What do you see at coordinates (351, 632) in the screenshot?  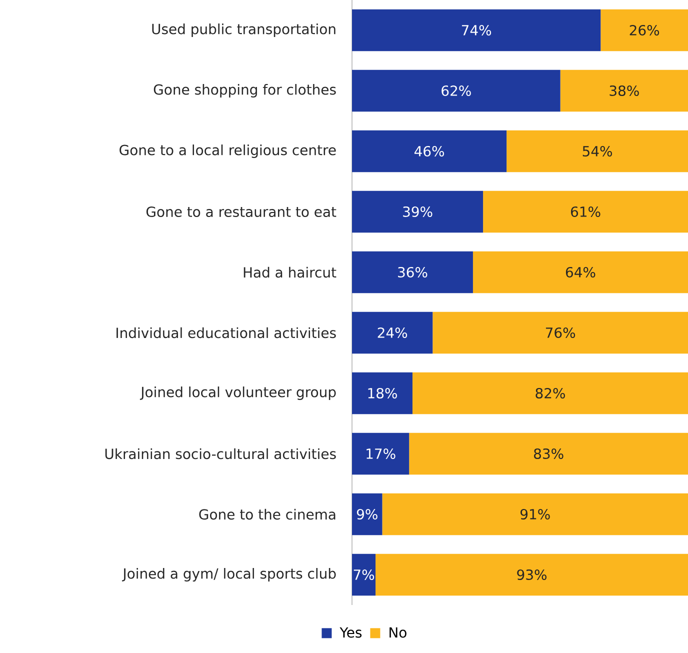 I see `legend-label: Yes` at bounding box center [351, 632].